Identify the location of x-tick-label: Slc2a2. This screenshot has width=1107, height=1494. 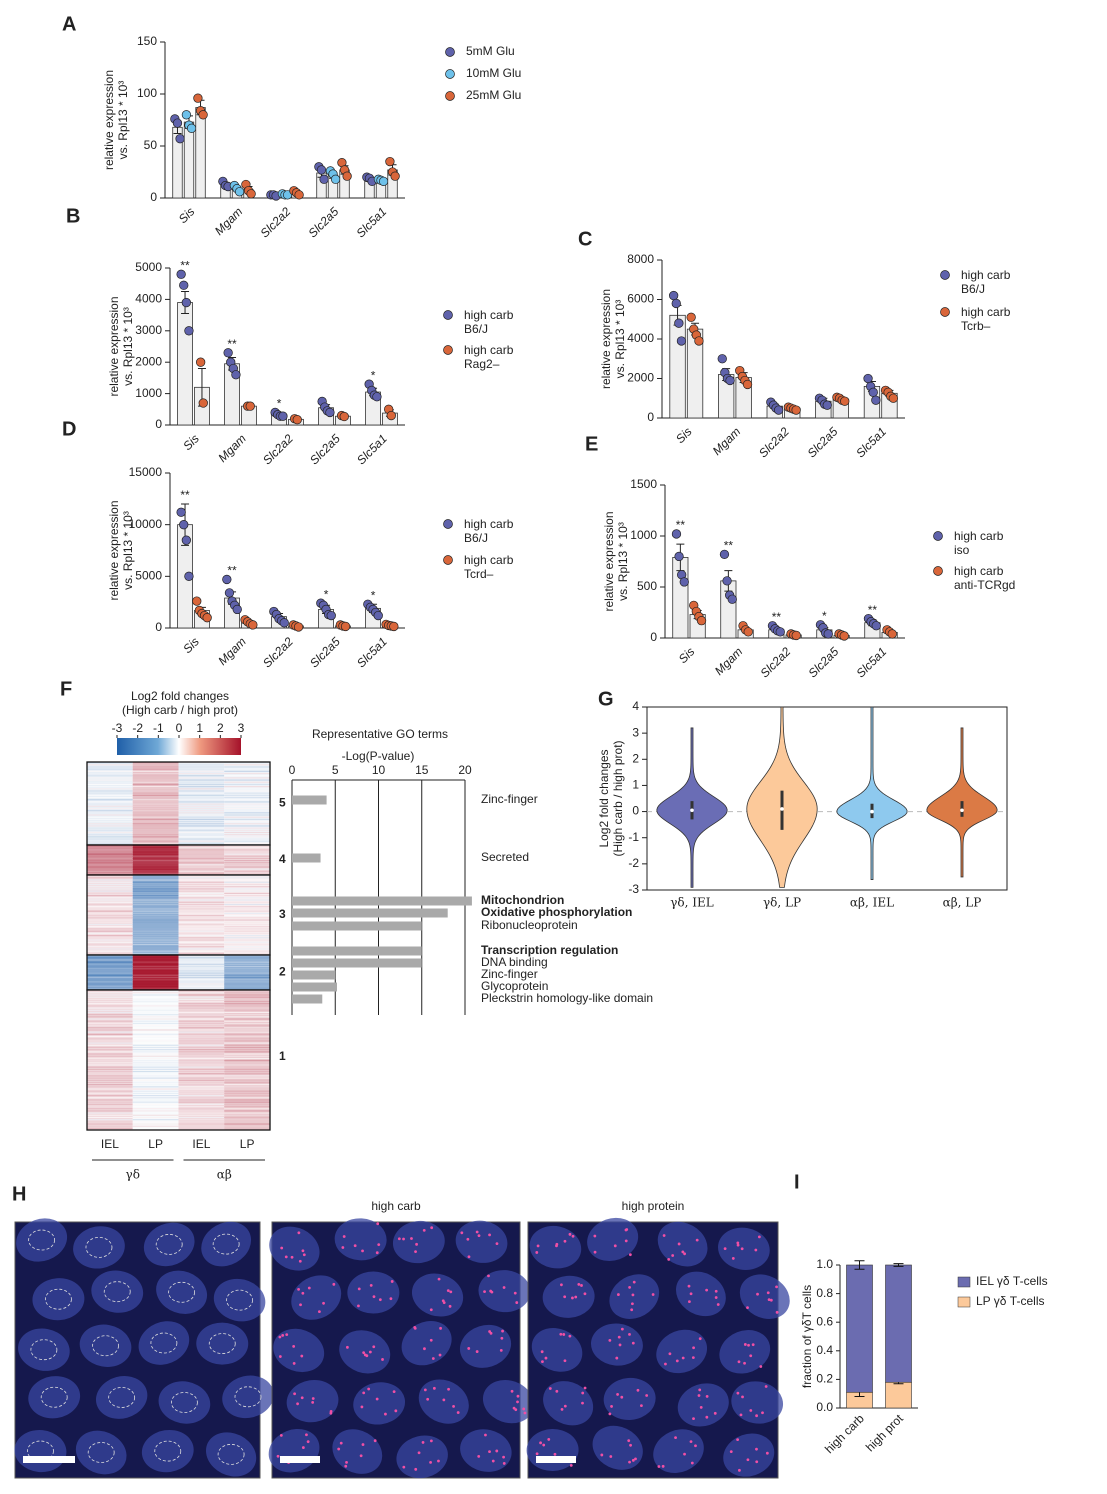
(278, 449).